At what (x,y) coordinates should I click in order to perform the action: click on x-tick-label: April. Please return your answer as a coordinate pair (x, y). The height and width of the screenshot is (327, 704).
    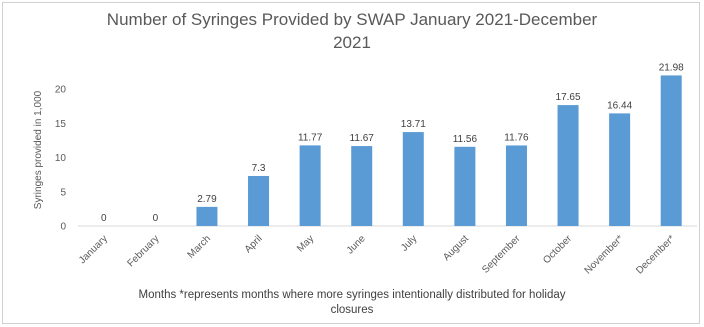
    Looking at the image, I should click on (254, 244).